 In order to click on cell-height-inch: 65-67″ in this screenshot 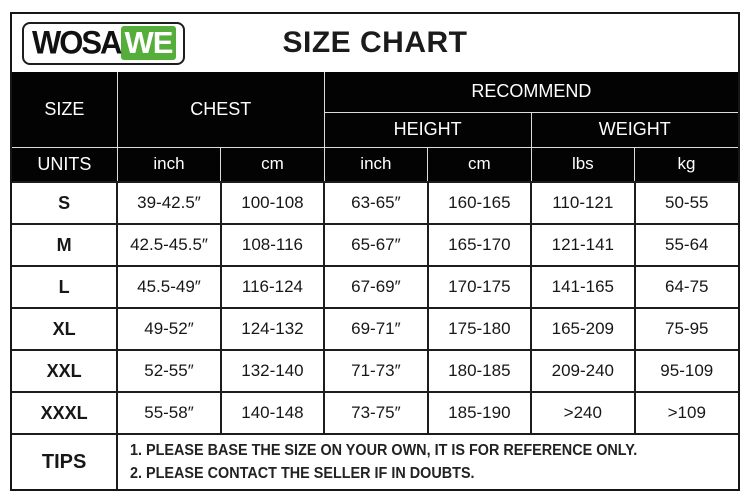, I will do `click(376, 245)`.